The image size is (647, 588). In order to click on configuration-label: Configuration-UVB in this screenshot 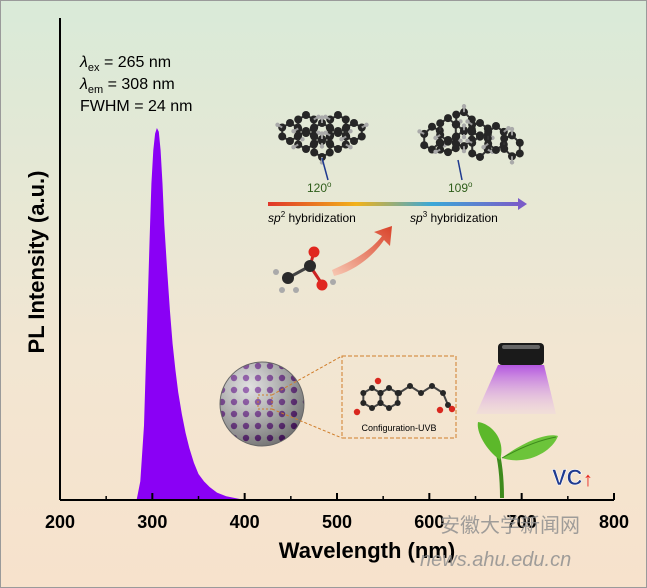, I will do `click(398, 428)`.